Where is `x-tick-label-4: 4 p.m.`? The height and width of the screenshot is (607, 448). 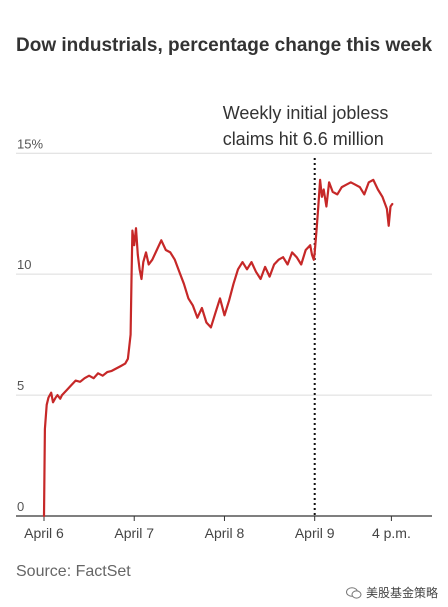
x-tick-label-4: 4 p.m. is located at coordinates (391, 533).